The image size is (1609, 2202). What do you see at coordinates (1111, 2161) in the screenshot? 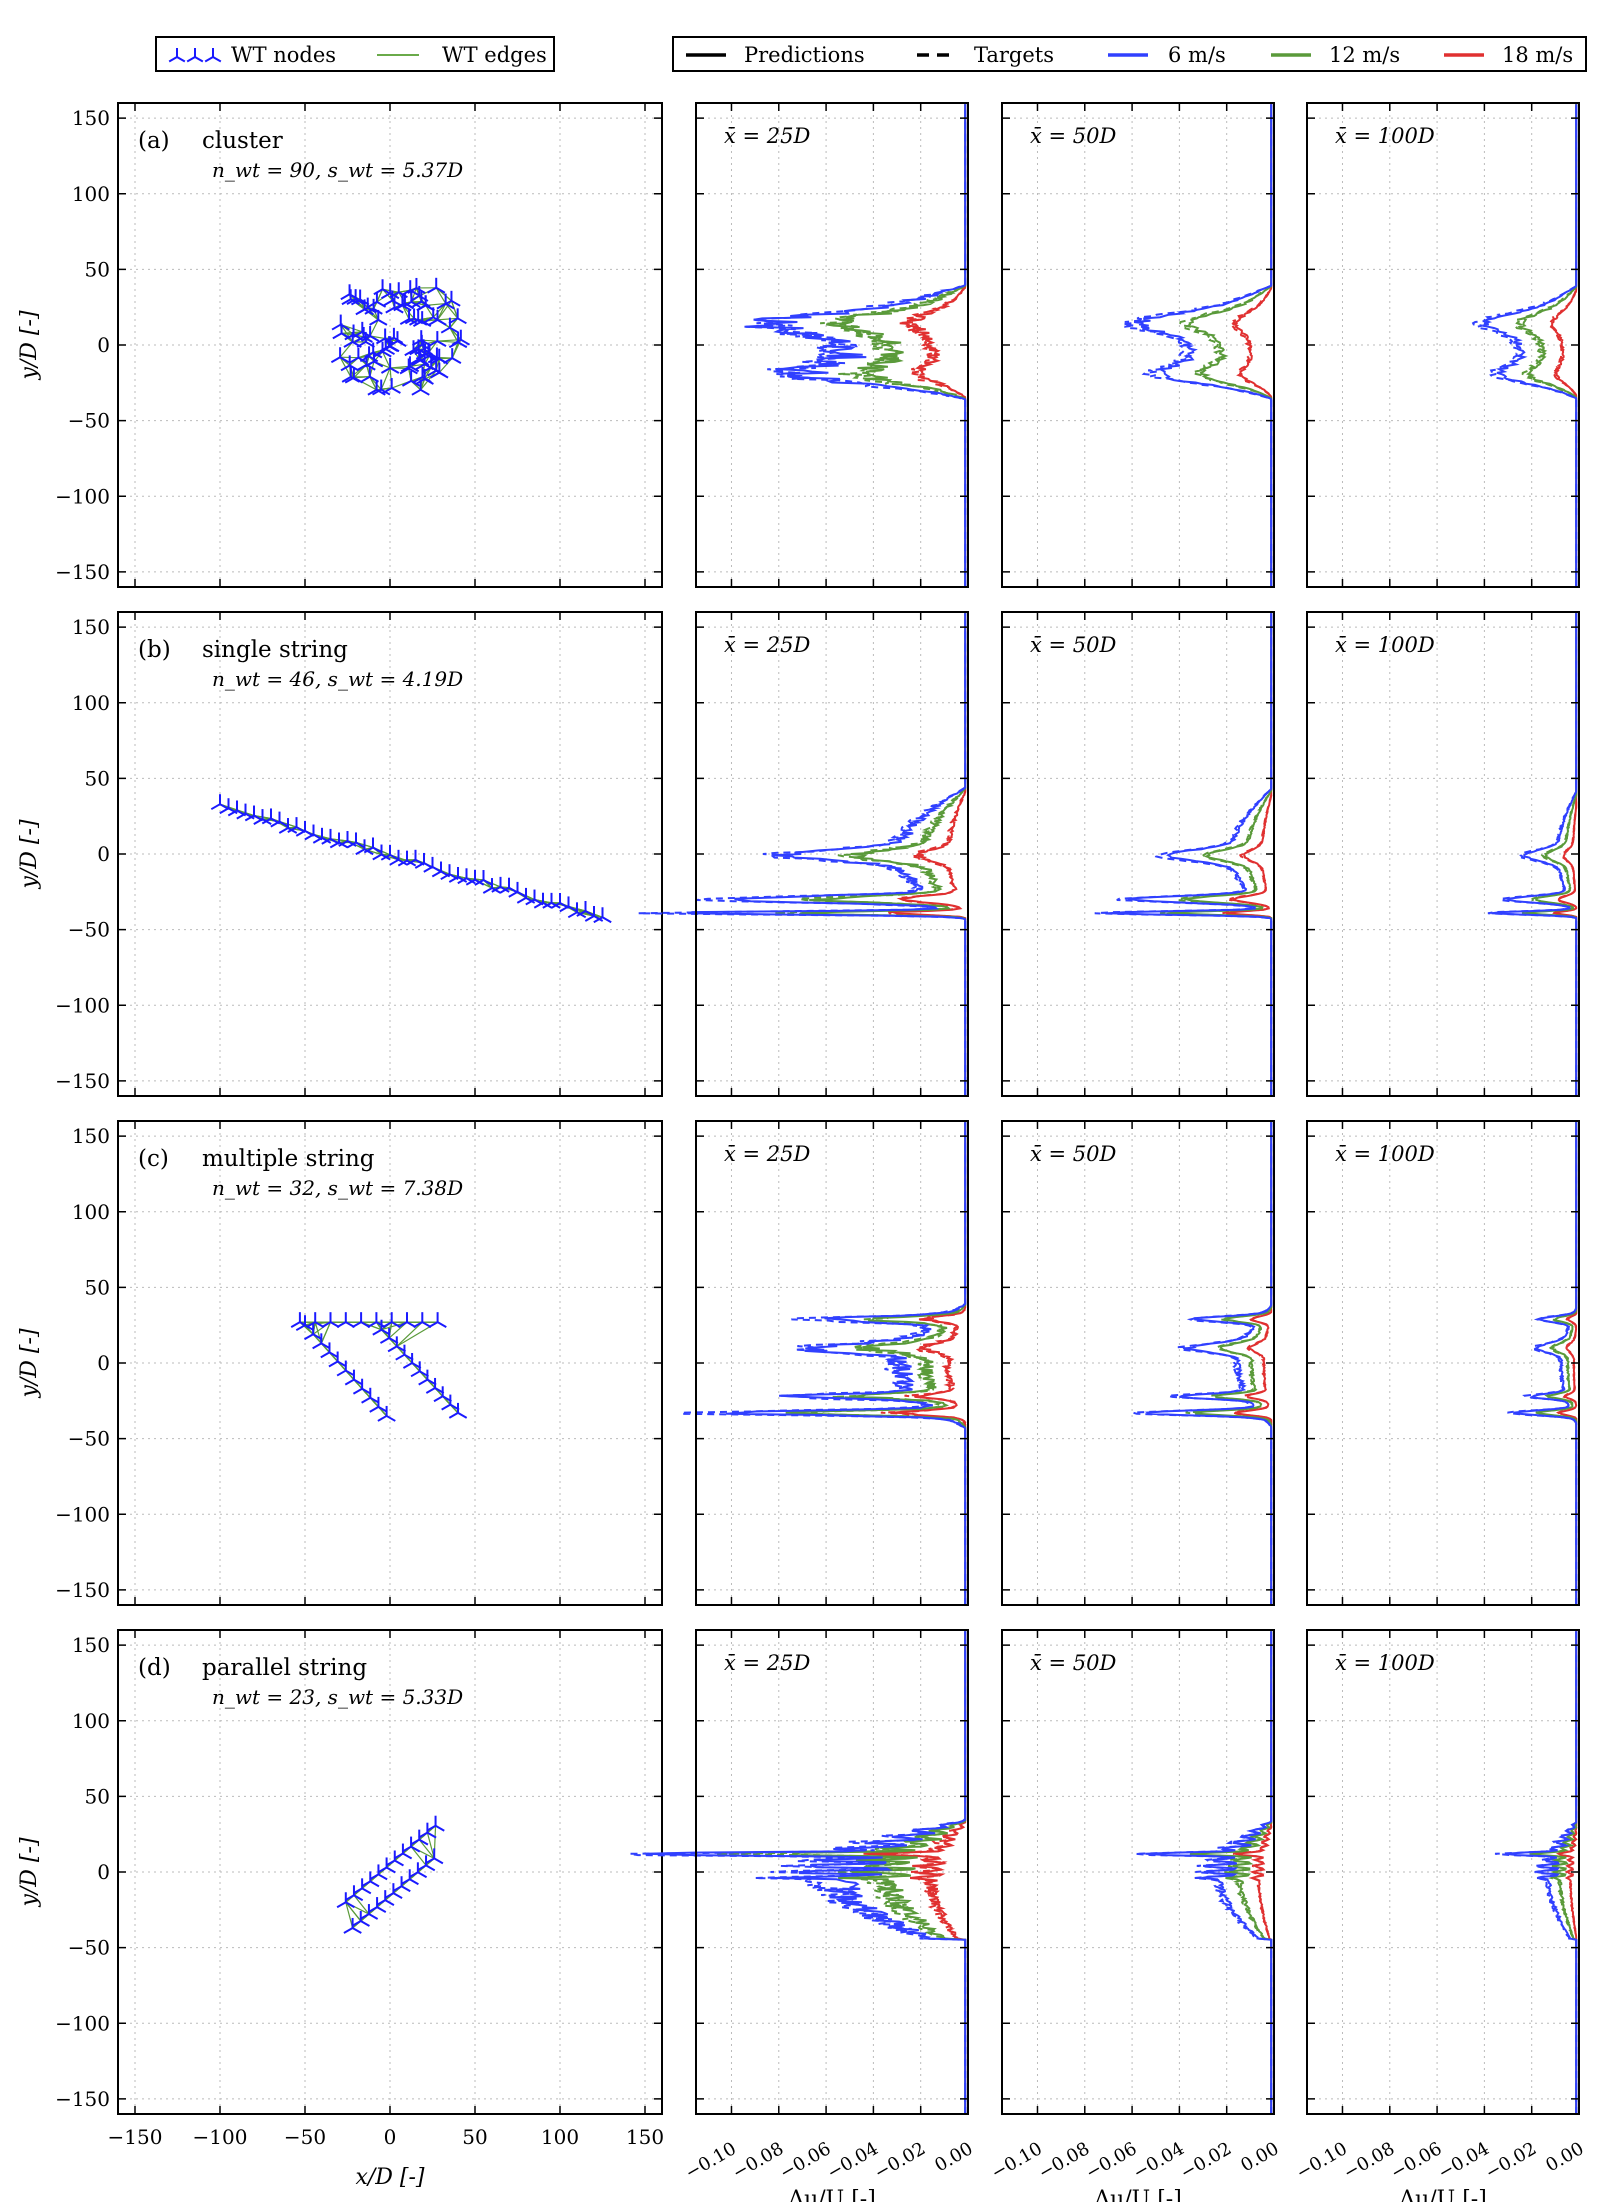
I see `x-tick-label: −0.06` at bounding box center [1111, 2161].